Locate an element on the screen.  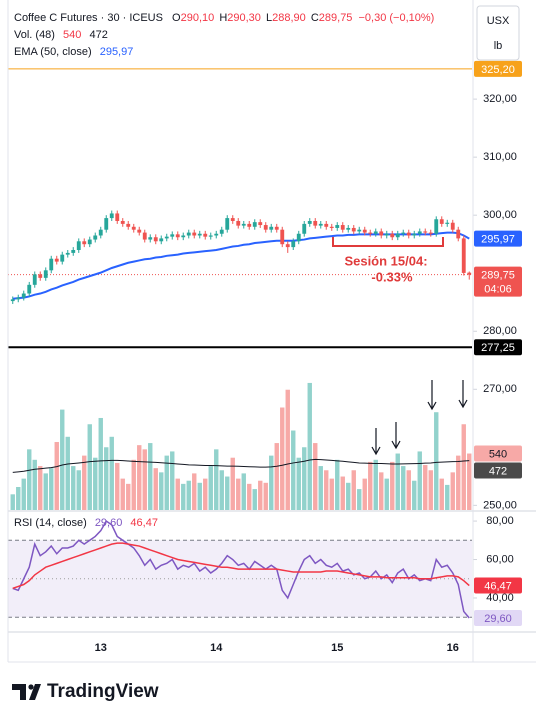
x-tick-label: 16 is located at coordinates (453, 648).